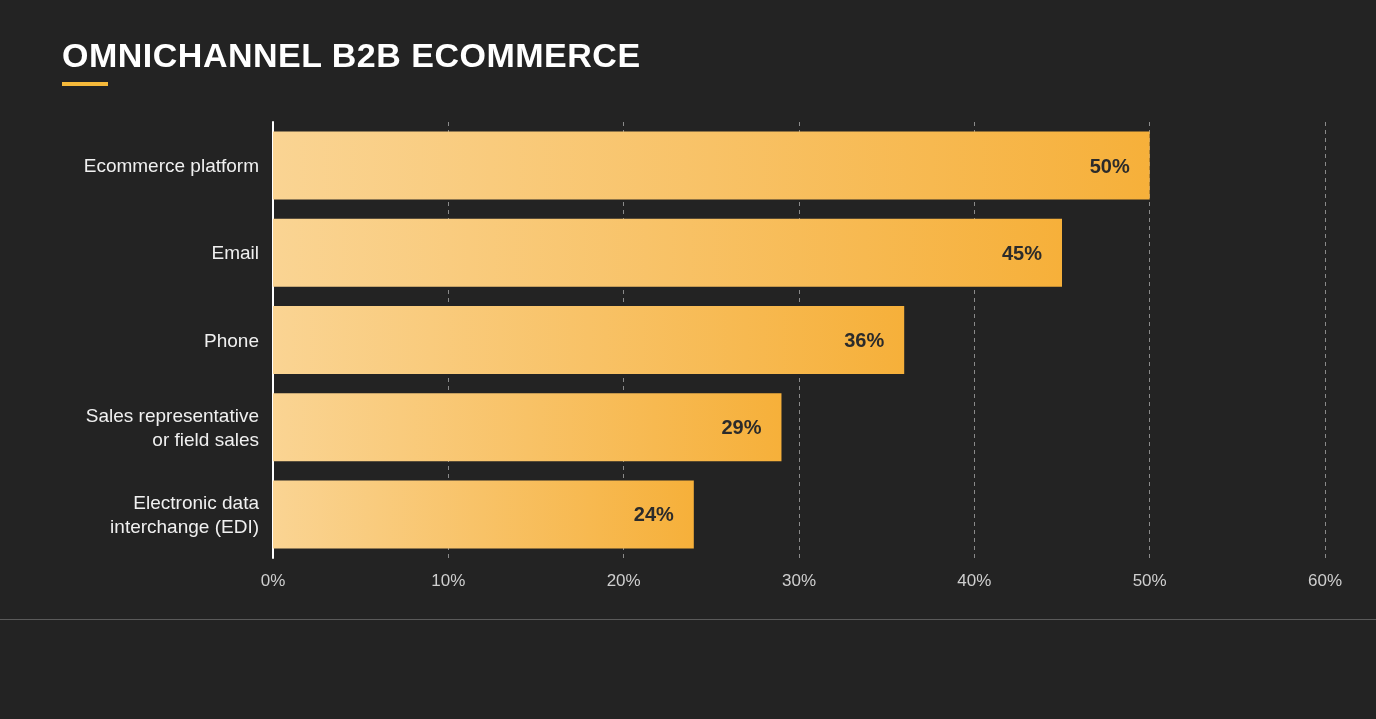 The width and height of the screenshot is (1376, 719). I want to click on data-label: 36%, so click(864, 340).